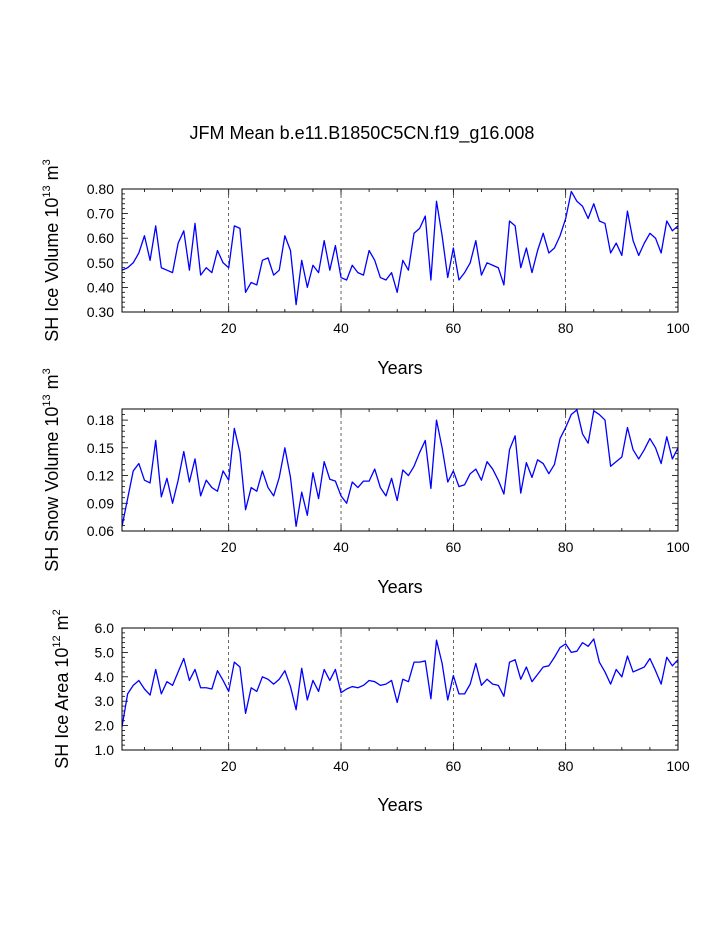  I want to click on chart-0-ytick-label-0: 0.30, so click(100, 312).